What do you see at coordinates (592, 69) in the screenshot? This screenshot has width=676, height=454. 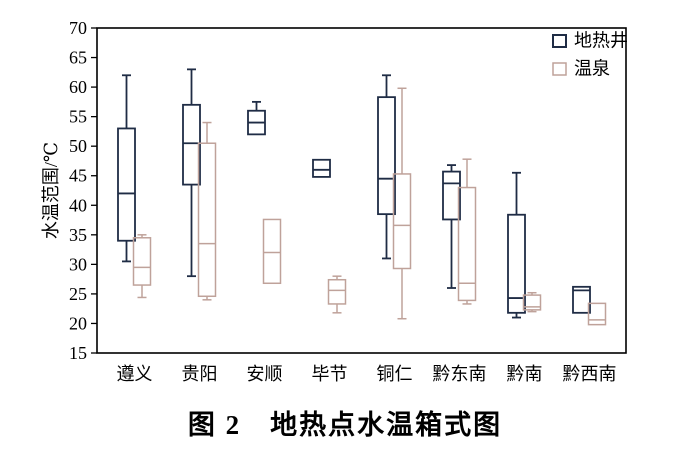 I see `legend-label-hot-spring: 温泉` at bounding box center [592, 69].